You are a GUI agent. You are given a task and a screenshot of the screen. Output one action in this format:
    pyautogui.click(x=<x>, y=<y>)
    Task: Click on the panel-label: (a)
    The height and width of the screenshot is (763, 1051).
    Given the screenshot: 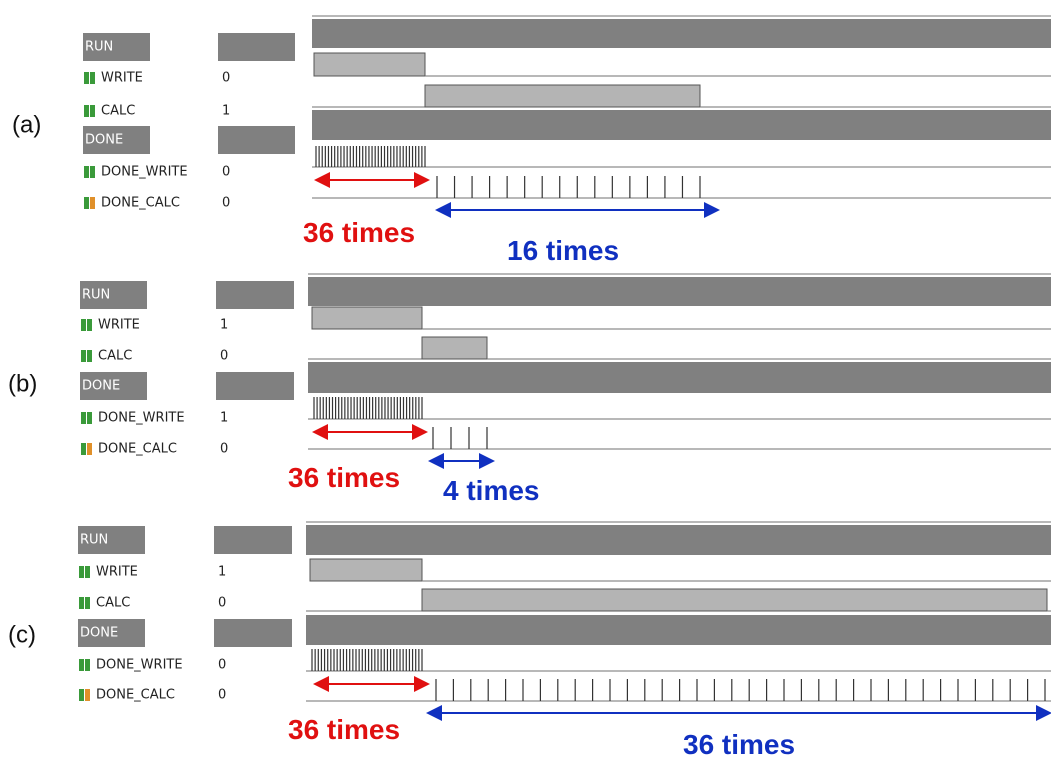 What is the action you would take?
    pyautogui.click(x=26, y=124)
    